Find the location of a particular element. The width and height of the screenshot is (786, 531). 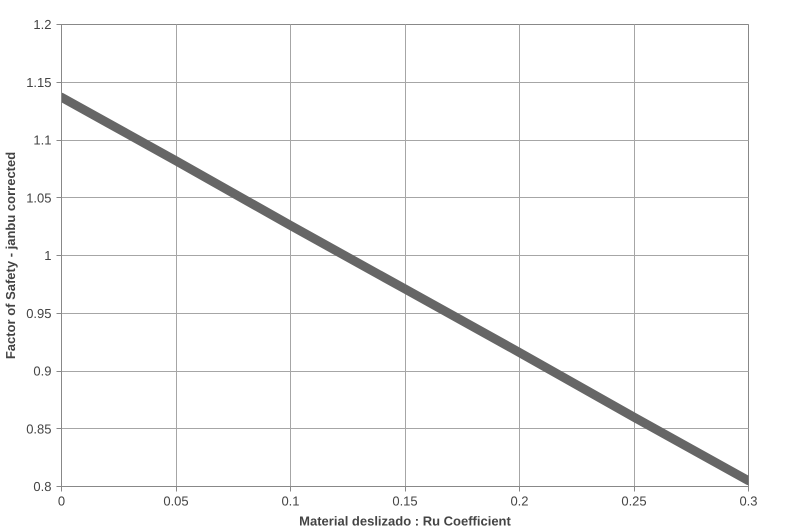

x-tick-label: 0.2 is located at coordinates (519, 501).